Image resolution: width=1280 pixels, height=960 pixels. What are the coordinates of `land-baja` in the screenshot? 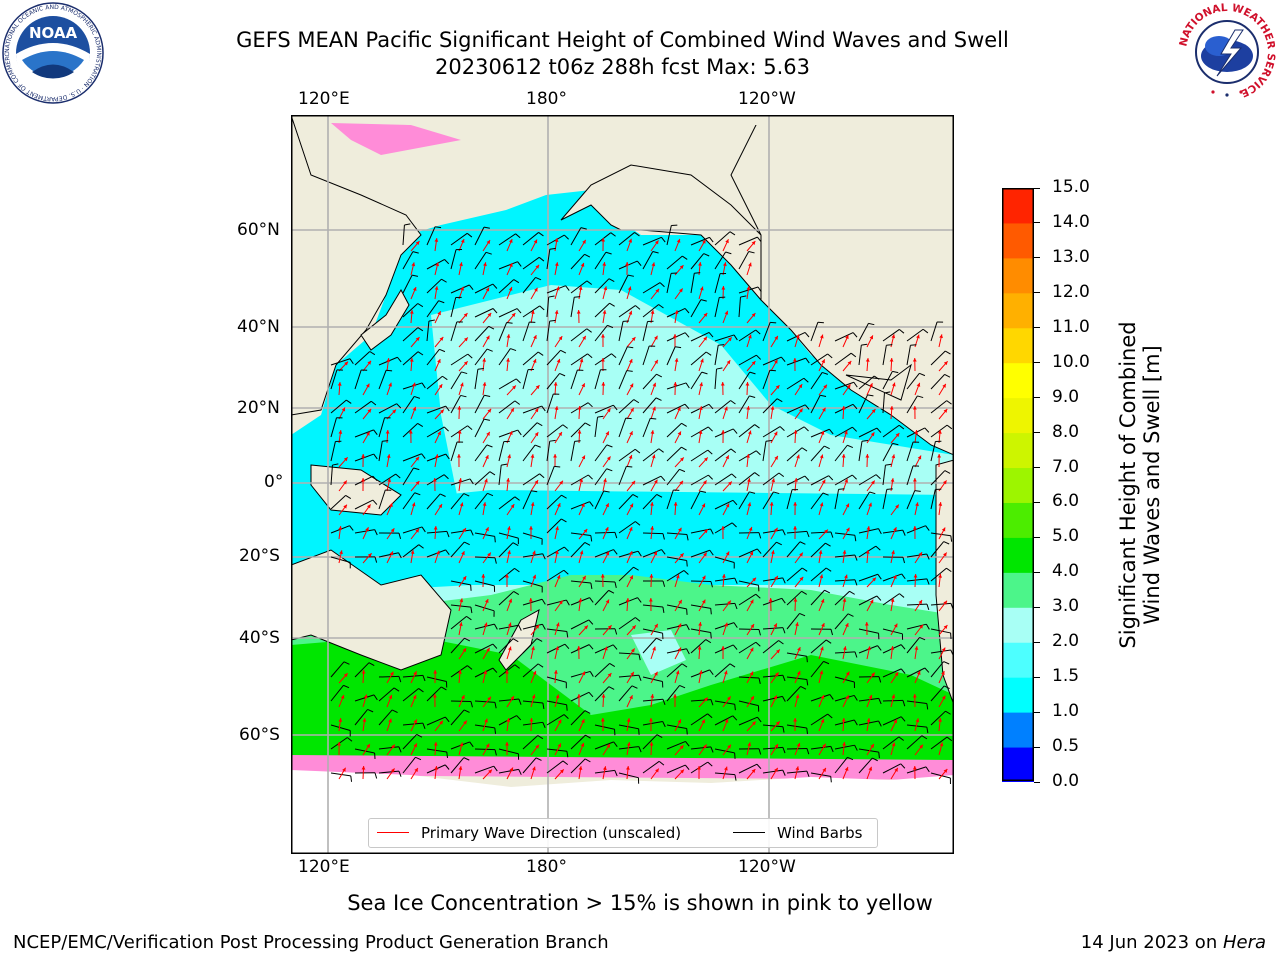 It's located at (878, 382).